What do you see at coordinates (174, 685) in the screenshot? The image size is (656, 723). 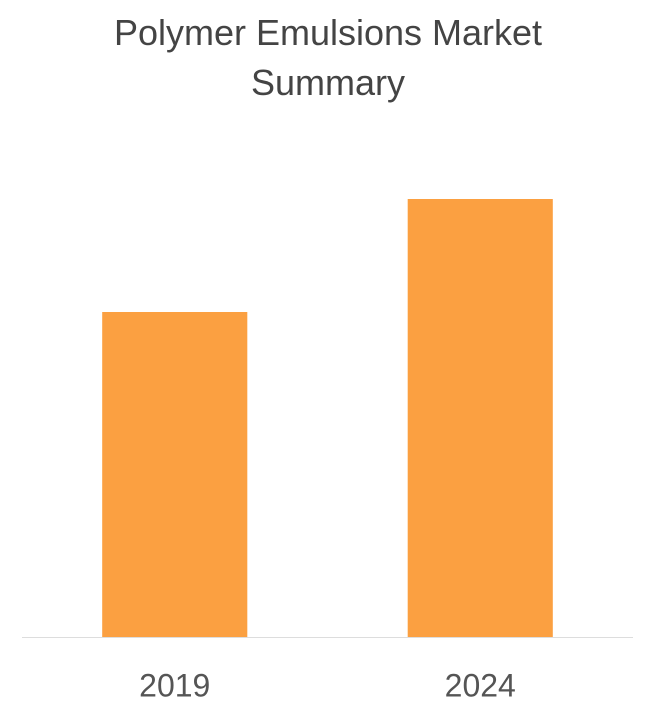 I see `x-tick-label: 2019` at bounding box center [174, 685].